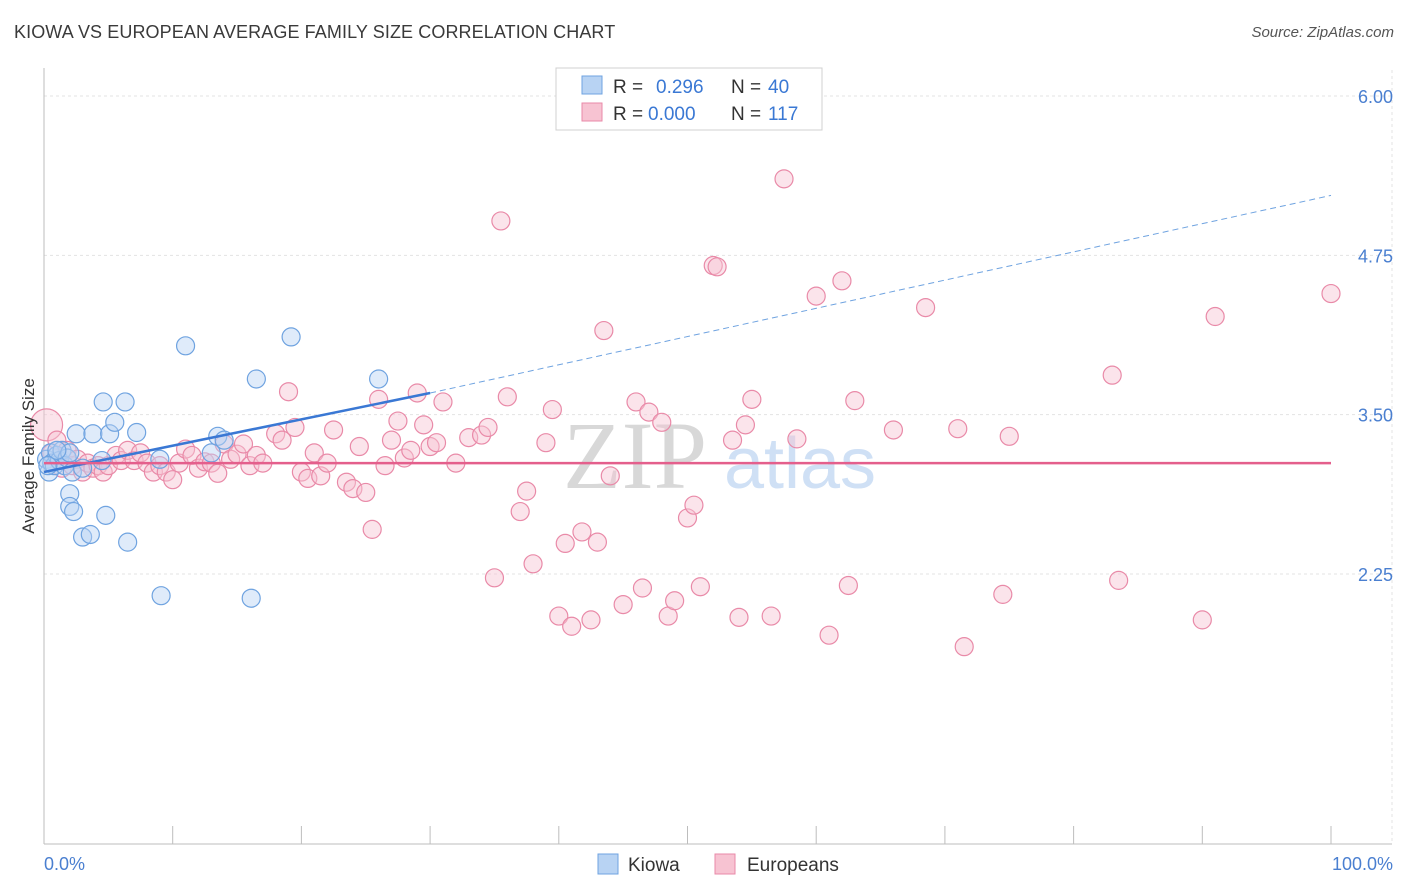 The height and width of the screenshot is (892, 1406). Describe the element at coordinates (689, 99) in the screenshot. I see `legend: R = 0.296 N = 40 R = 0.000 N = 117` at that location.